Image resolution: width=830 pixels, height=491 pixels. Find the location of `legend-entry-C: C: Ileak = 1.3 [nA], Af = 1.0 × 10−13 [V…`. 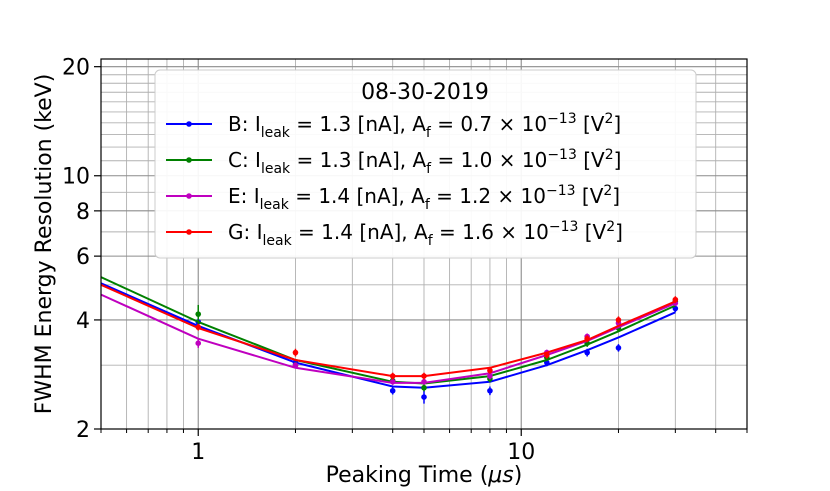

legend-entry-C: C: Ileak = 1.3 [nA], Af = 1.0 × 10−13 [V… is located at coordinates (393, 162).